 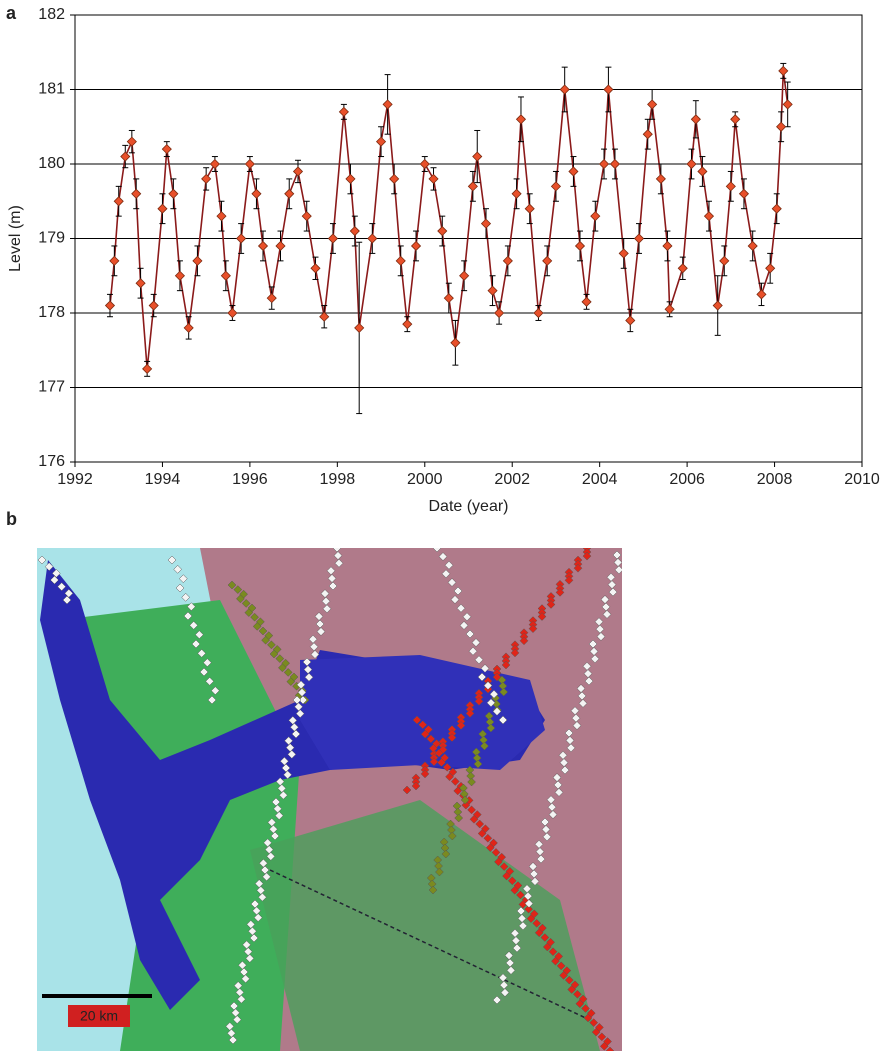 What do you see at coordinates (687, 479) in the screenshot?
I see `x-tick-label: 2006` at bounding box center [687, 479].